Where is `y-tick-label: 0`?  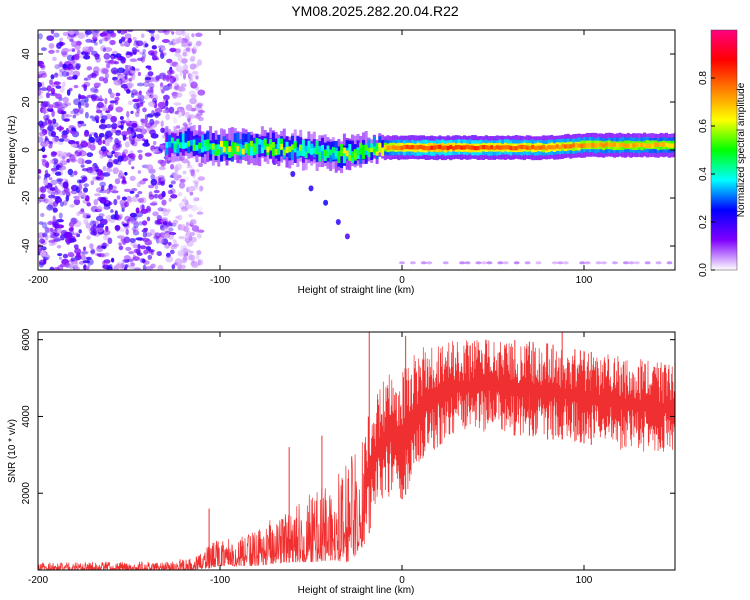 y-tick-label: 0 is located at coordinates (26, 150).